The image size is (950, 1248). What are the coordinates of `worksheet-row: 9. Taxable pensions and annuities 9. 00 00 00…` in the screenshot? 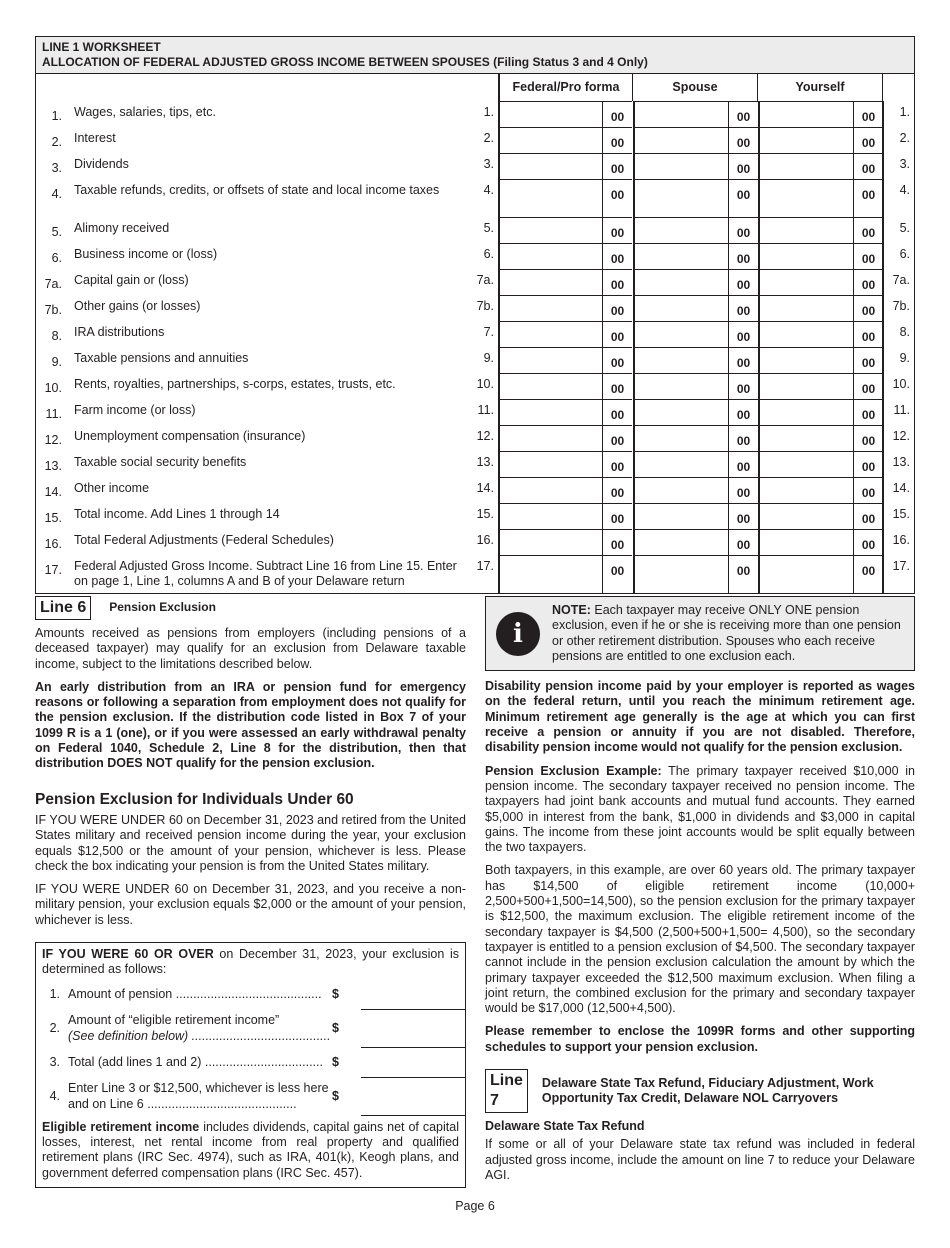 It's located at (475, 360).